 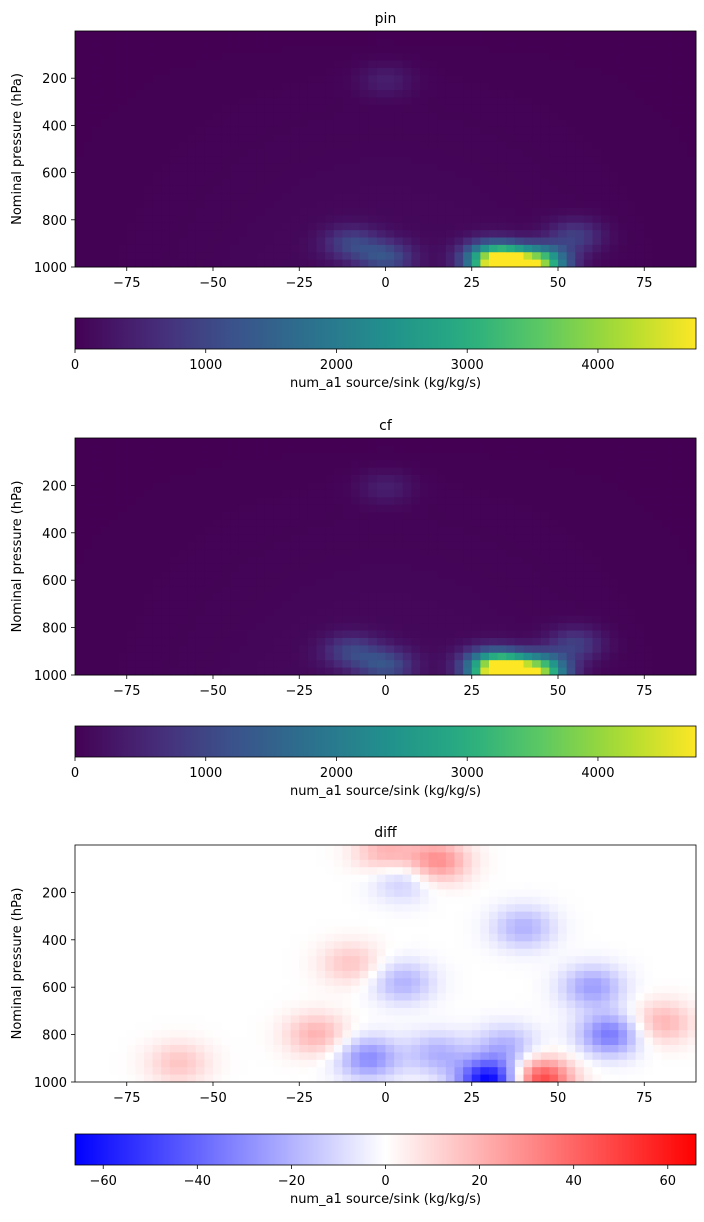 What do you see at coordinates (385, 791) in the screenshot?
I see `colorbar-label: num_a1 source/sink (kg/kg/s)` at bounding box center [385, 791].